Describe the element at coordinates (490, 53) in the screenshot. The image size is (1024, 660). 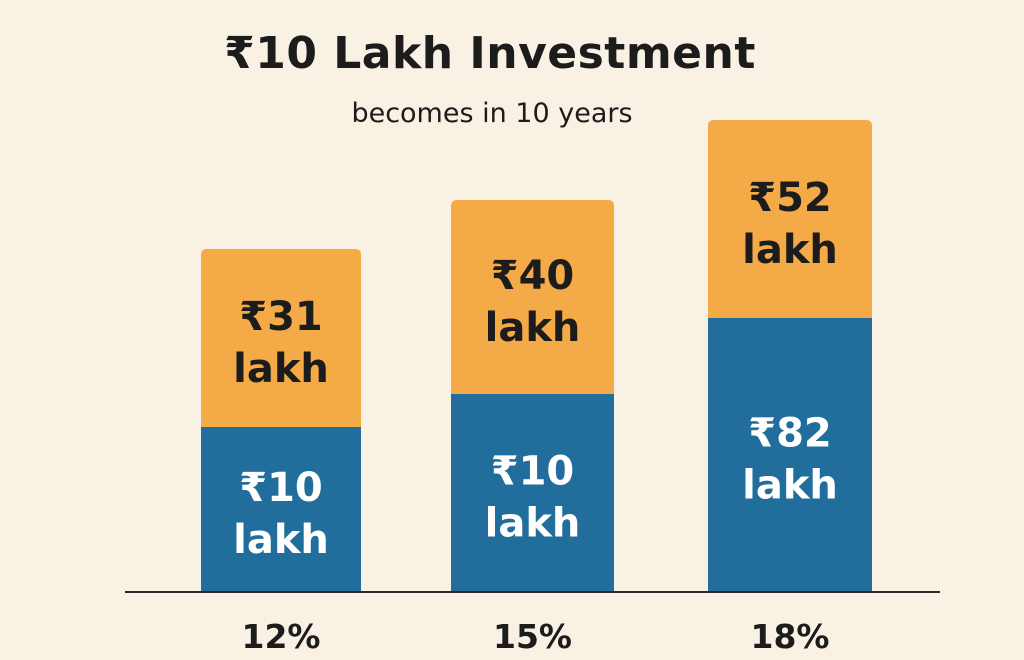
I see `chart-title: ₹10 Lakh Investment` at that location.